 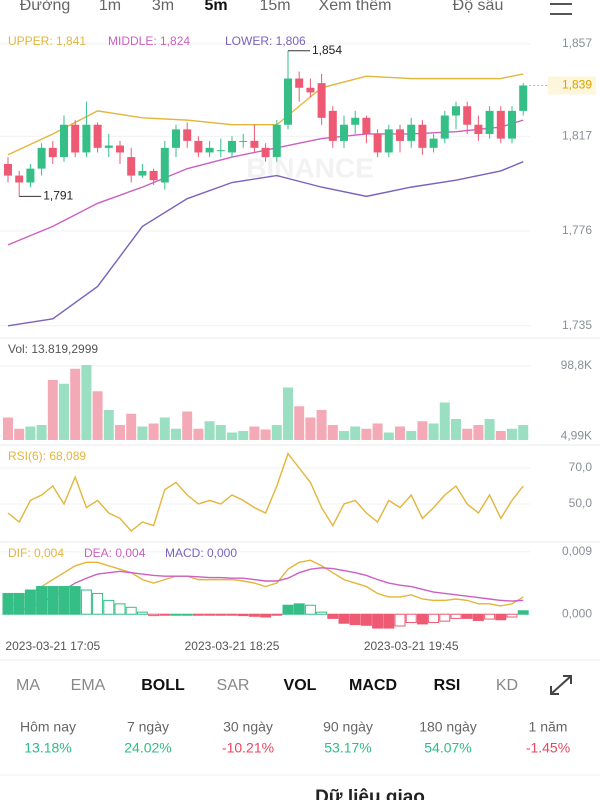 What do you see at coordinates (300, 685) in the screenshot?
I see `indicator-tab: VOL` at bounding box center [300, 685].